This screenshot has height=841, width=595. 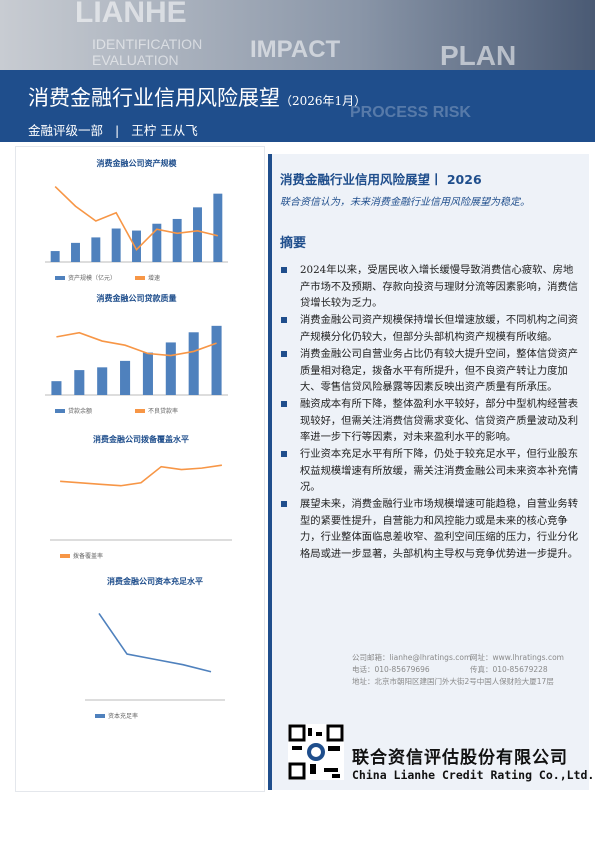 What do you see at coordinates (147, 44) in the screenshot?
I see `decor-text: IDENTIFICATION` at bounding box center [147, 44].